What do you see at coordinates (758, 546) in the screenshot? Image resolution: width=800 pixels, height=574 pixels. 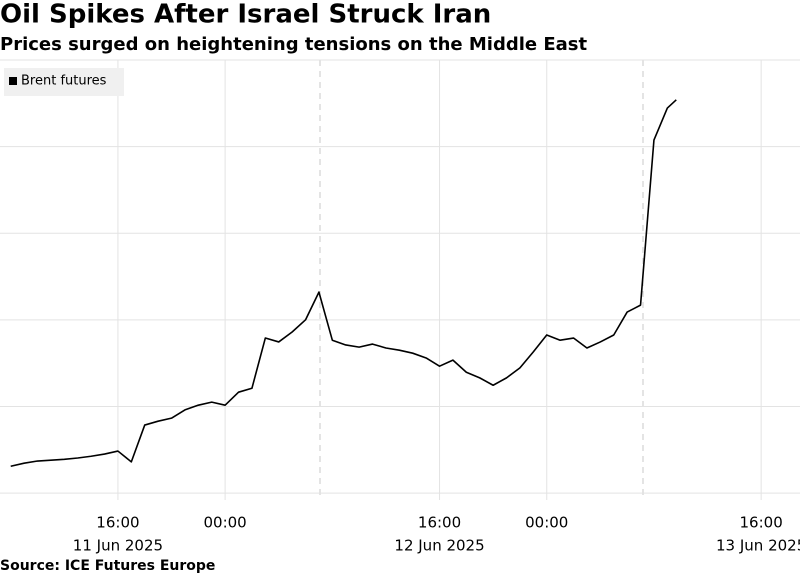 I see `x-date-label: 13 Jun 2025` at bounding box center [758, 546].